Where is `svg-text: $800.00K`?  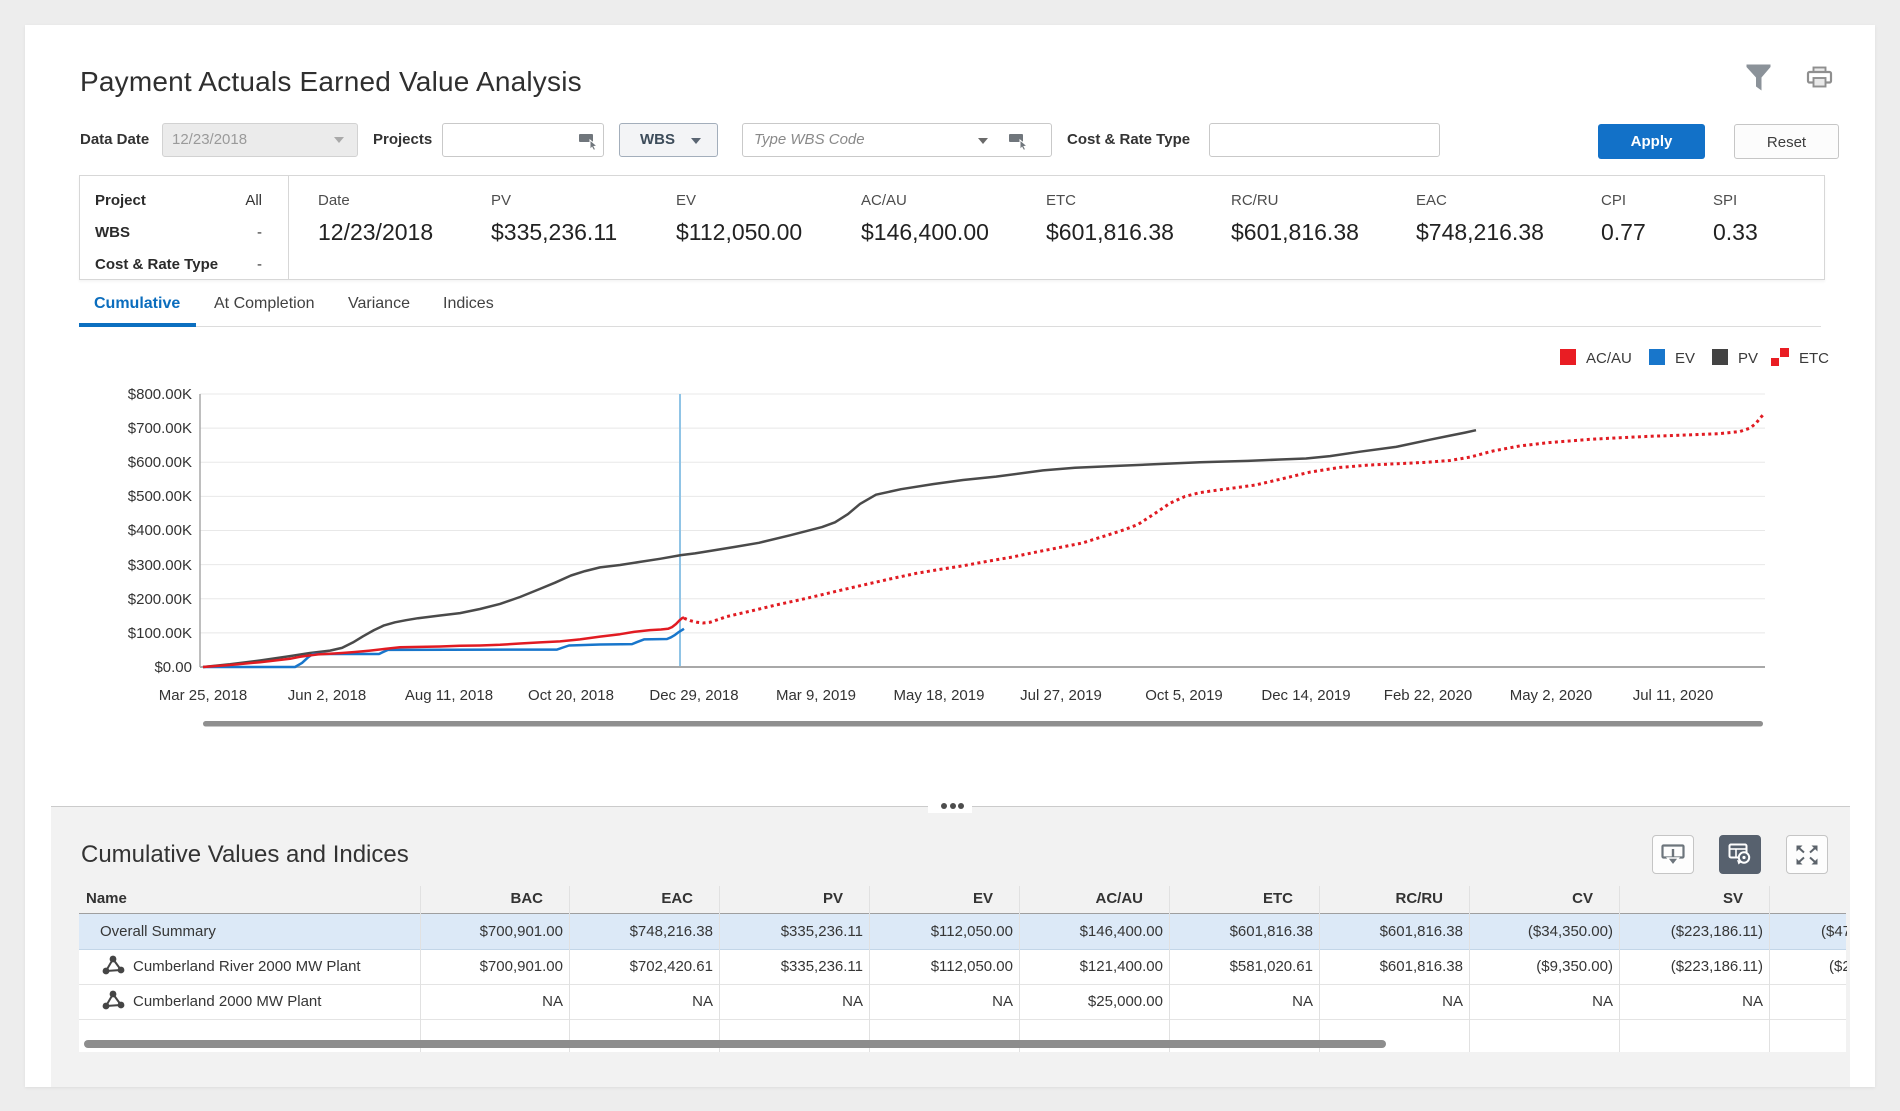
svg-text: $800.00K is located at coordinates (160, 394).